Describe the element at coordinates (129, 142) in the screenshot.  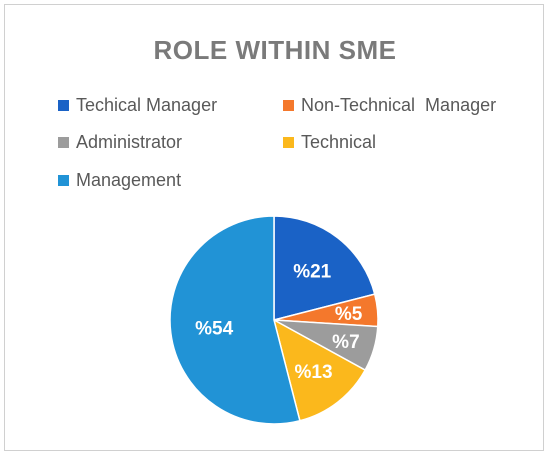
I see `legend-label: Administrator` at that location.